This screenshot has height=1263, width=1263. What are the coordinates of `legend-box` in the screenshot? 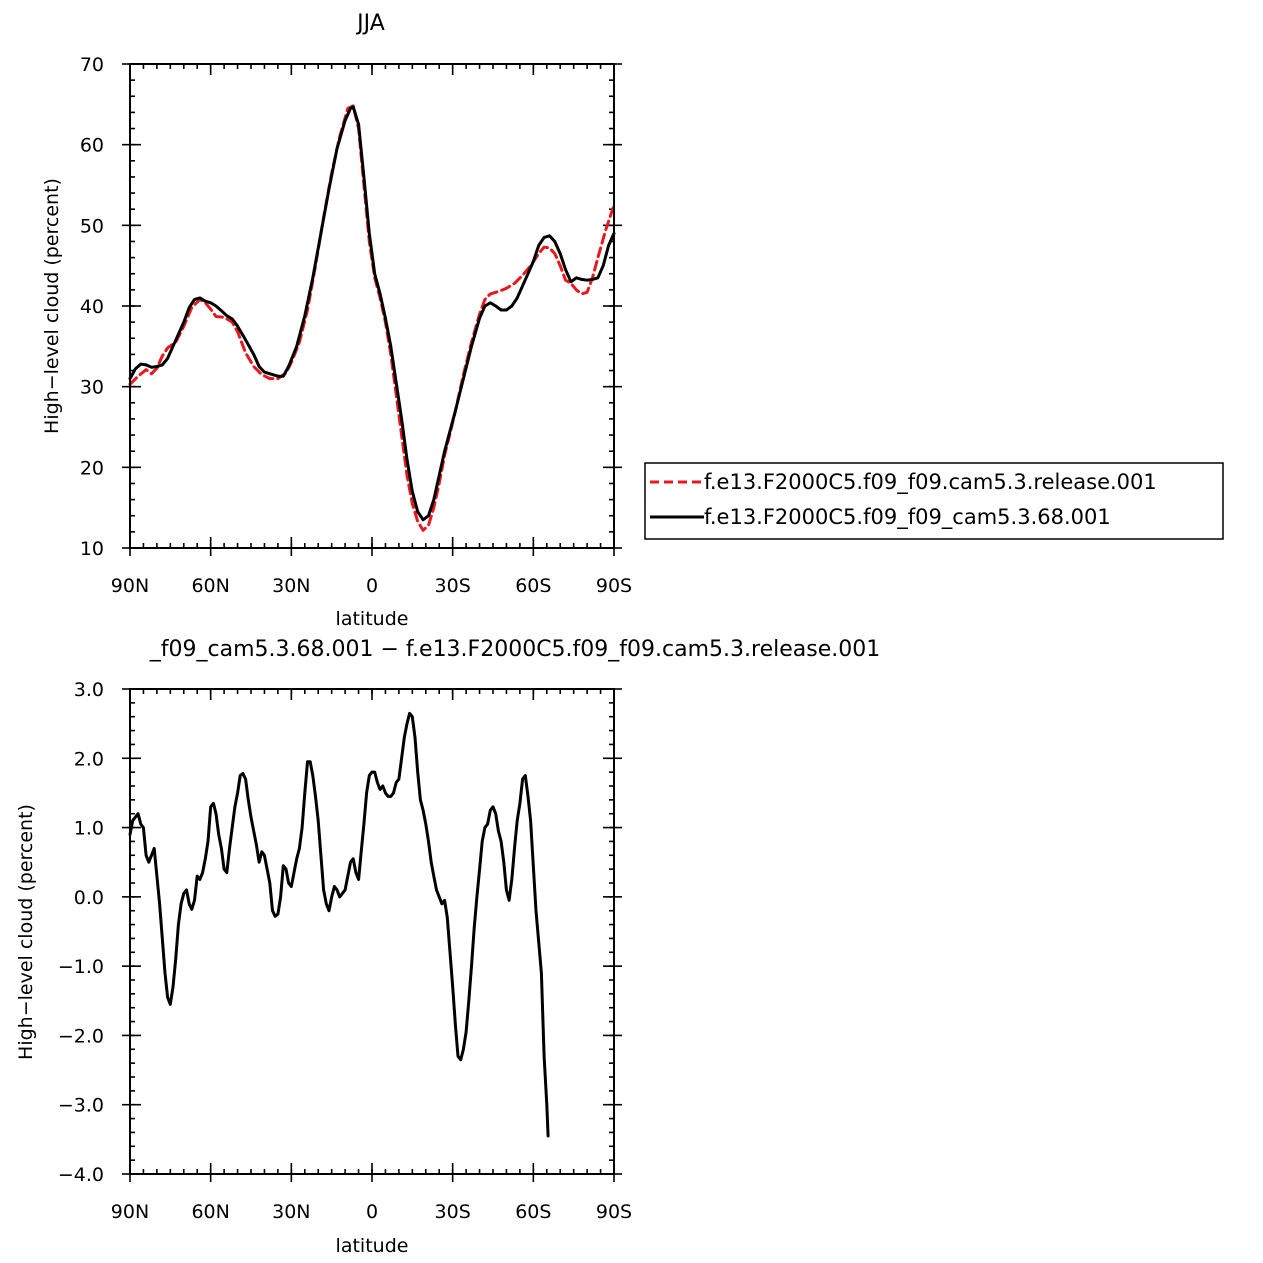 It's located at (934, 501).